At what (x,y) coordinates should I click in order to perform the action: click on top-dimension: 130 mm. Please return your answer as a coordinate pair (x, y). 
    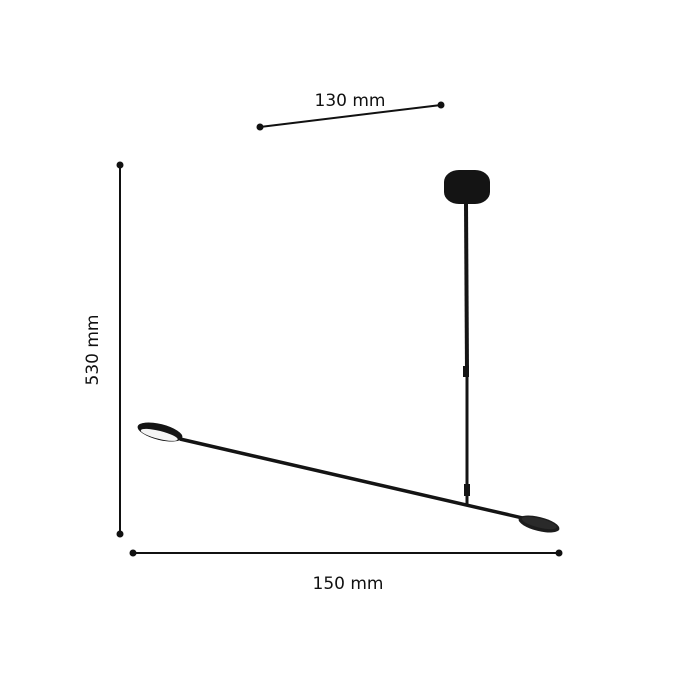
    Looking at the image, I should click on (350, 111).